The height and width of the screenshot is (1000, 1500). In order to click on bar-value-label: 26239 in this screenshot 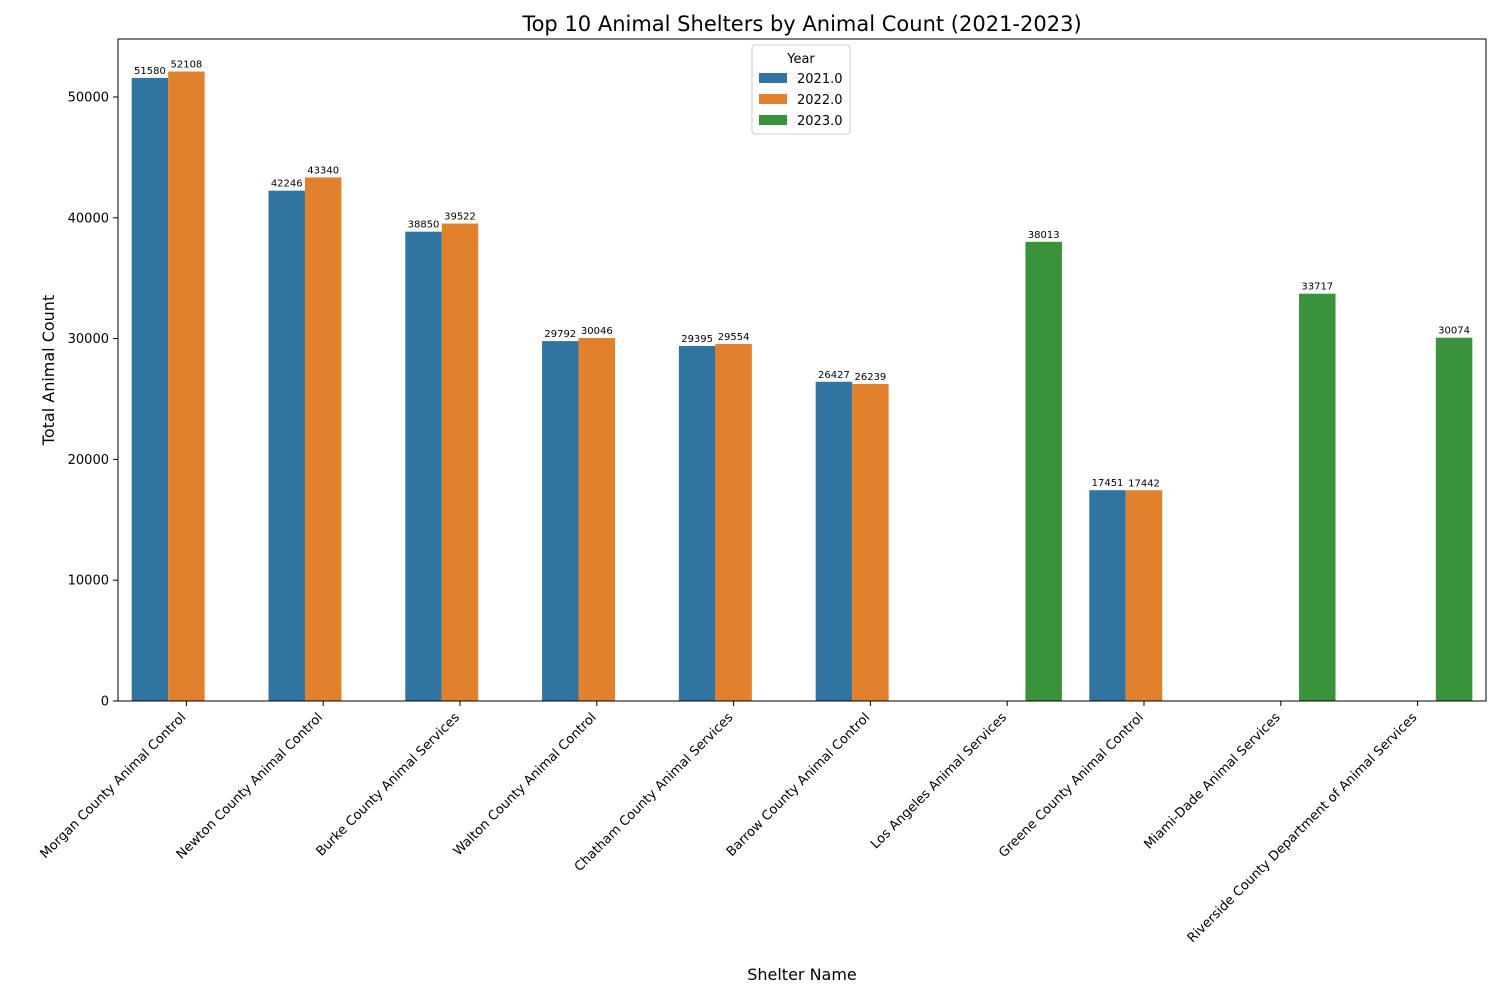, I will do `click(870, 377)`.